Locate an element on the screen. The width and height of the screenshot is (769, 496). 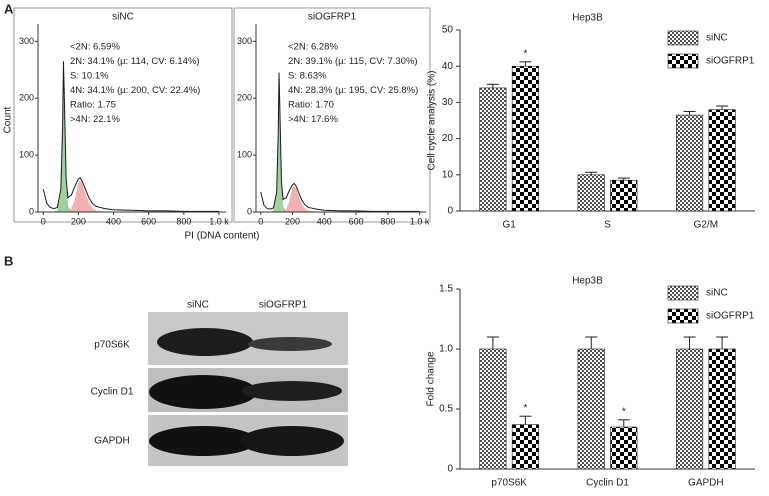
annotation: 4N: 34.1% (µ: 200, CV: 22.4%) is located at coordinates (135, 90).